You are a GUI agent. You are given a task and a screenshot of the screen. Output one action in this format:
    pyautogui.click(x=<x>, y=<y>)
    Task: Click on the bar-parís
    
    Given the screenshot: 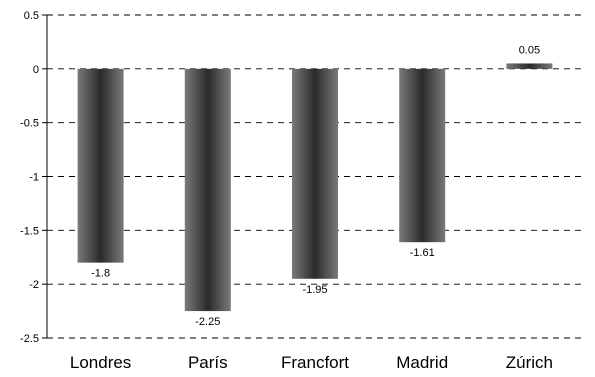 What is the action you would take?
    pyautogui.click(x=207, y=190)
    